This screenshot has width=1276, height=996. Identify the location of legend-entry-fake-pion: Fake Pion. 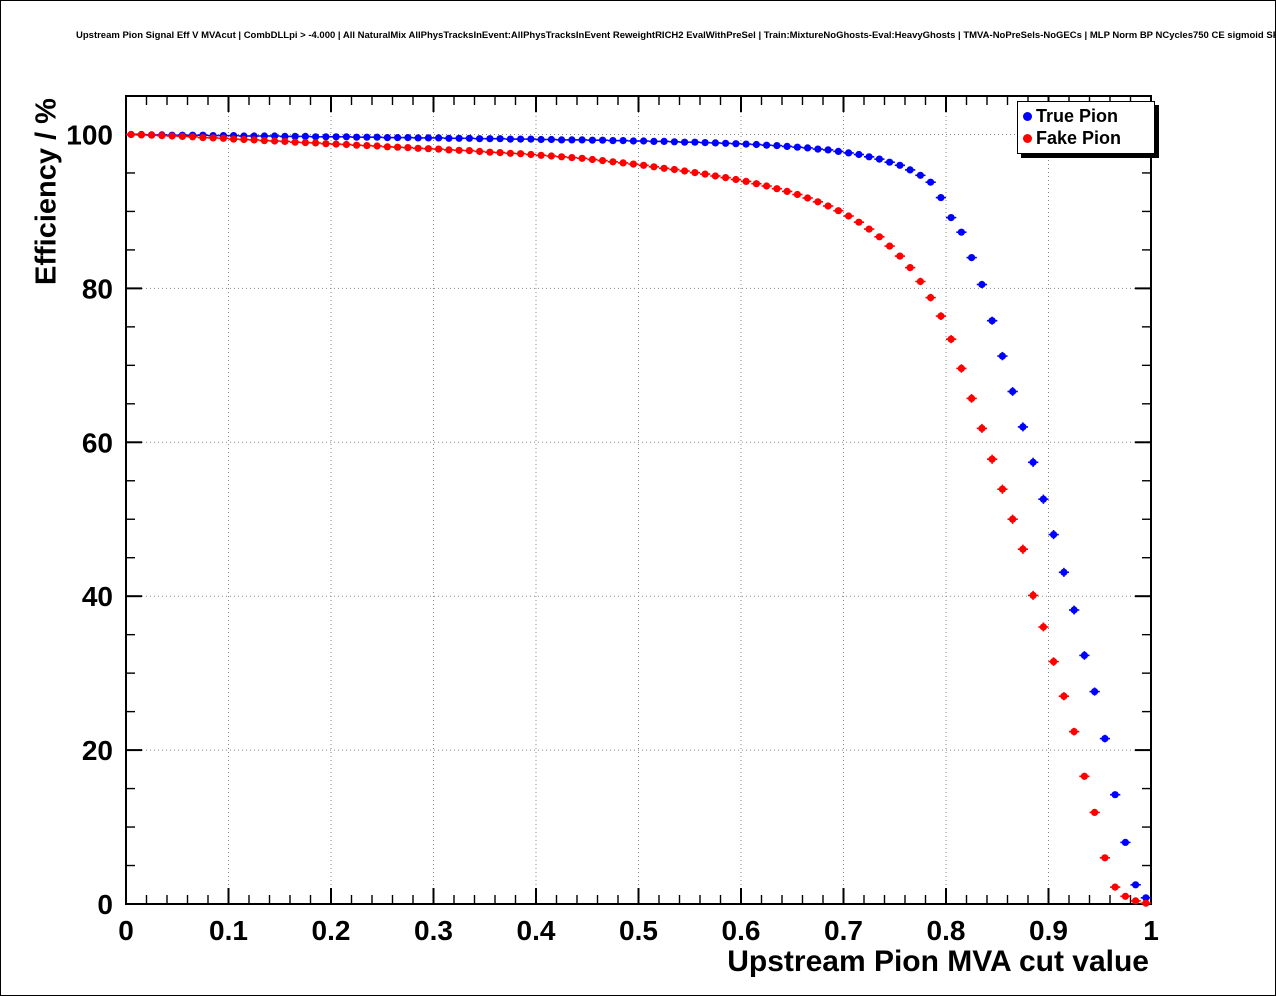
(1086, 138).